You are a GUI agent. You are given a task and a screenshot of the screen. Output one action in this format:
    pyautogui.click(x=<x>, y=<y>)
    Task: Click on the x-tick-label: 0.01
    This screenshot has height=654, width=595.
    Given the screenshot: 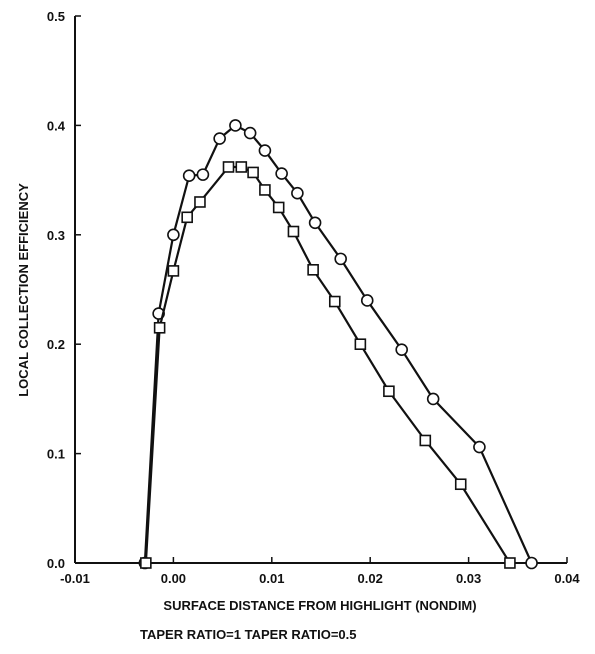 What is the action you would take?
    pyautogui.click(x=271, y=578)
    